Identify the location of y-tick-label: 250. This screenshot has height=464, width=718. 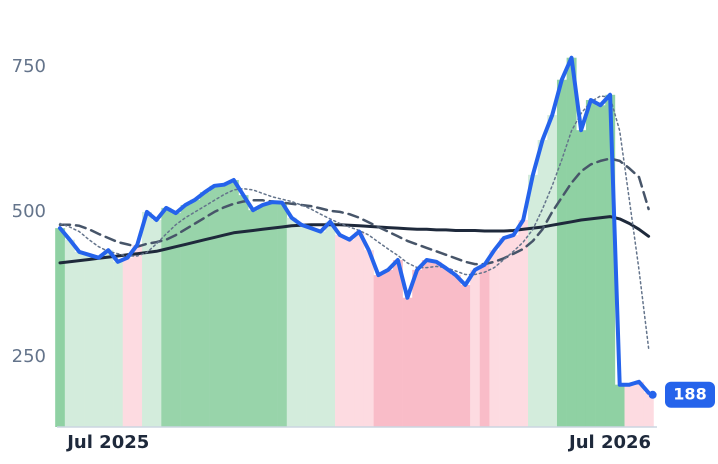
(29, 356).